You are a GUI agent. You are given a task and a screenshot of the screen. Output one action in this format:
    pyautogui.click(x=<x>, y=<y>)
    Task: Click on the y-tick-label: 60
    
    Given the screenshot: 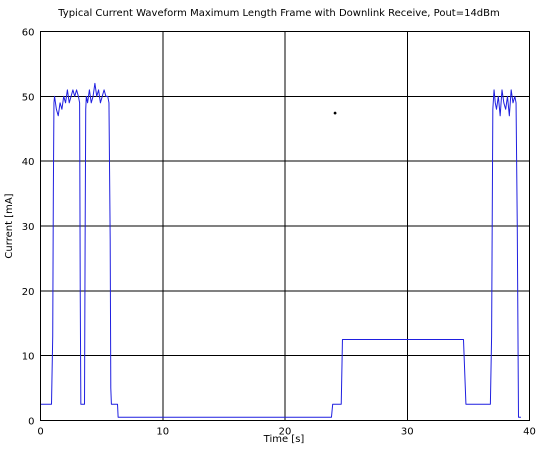 What is the action you would take?
    pyautogui.click(x=28, y=33)
    